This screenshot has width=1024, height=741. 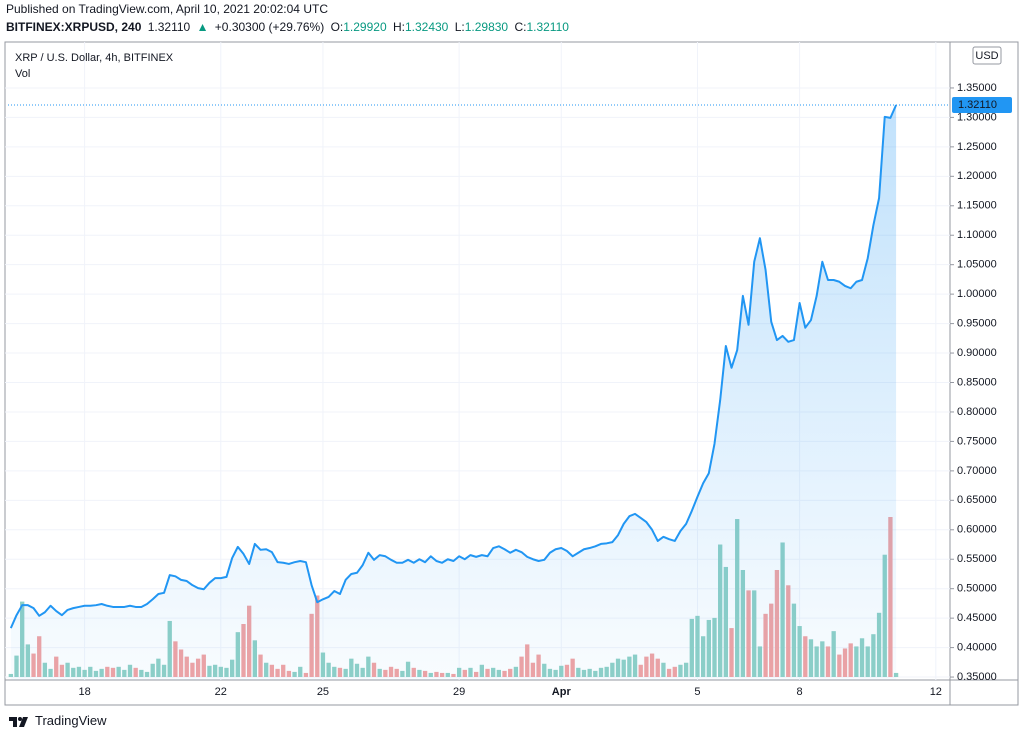 I want to click on ohlc-value: 1.29830, so click(x=486, y=27).